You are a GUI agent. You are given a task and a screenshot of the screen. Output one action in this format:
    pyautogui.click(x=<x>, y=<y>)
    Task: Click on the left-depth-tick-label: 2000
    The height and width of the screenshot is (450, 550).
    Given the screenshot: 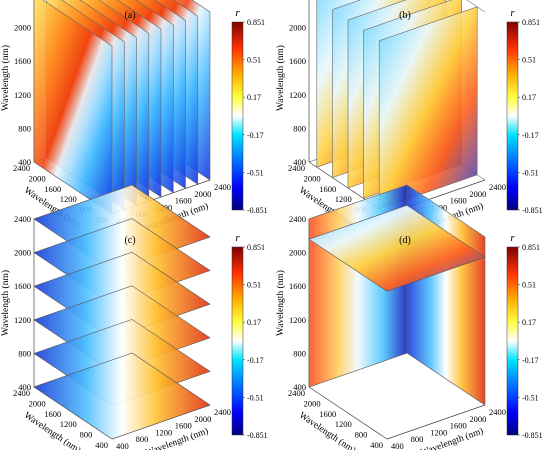 What is the action you would take?
    pyautogui.click(x=37, y=403)
    